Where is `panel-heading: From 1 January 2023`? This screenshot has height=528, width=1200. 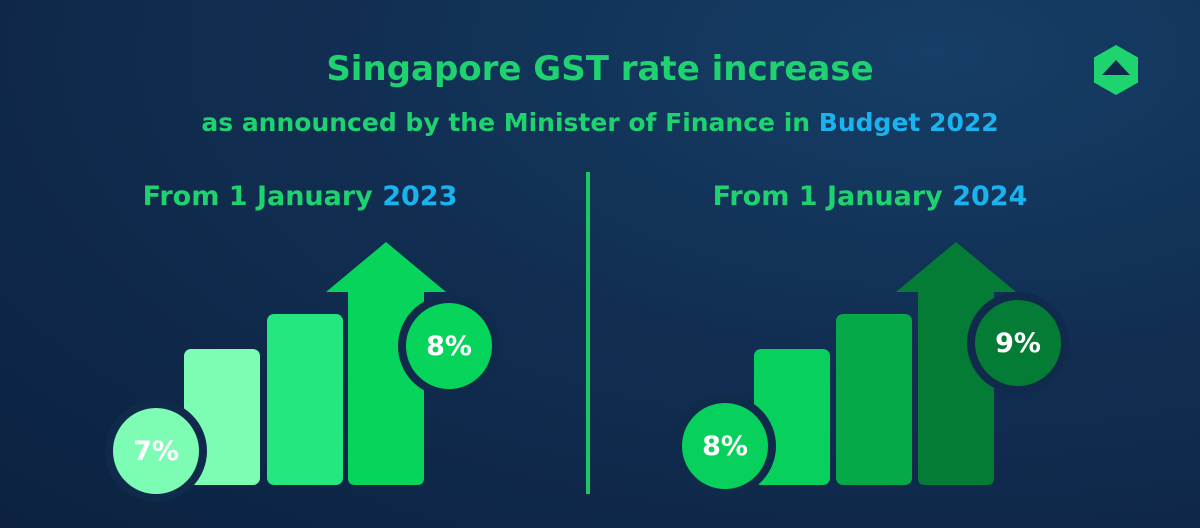 panel-heading: From 1 January 2023 is located at coordinates (300, 196).